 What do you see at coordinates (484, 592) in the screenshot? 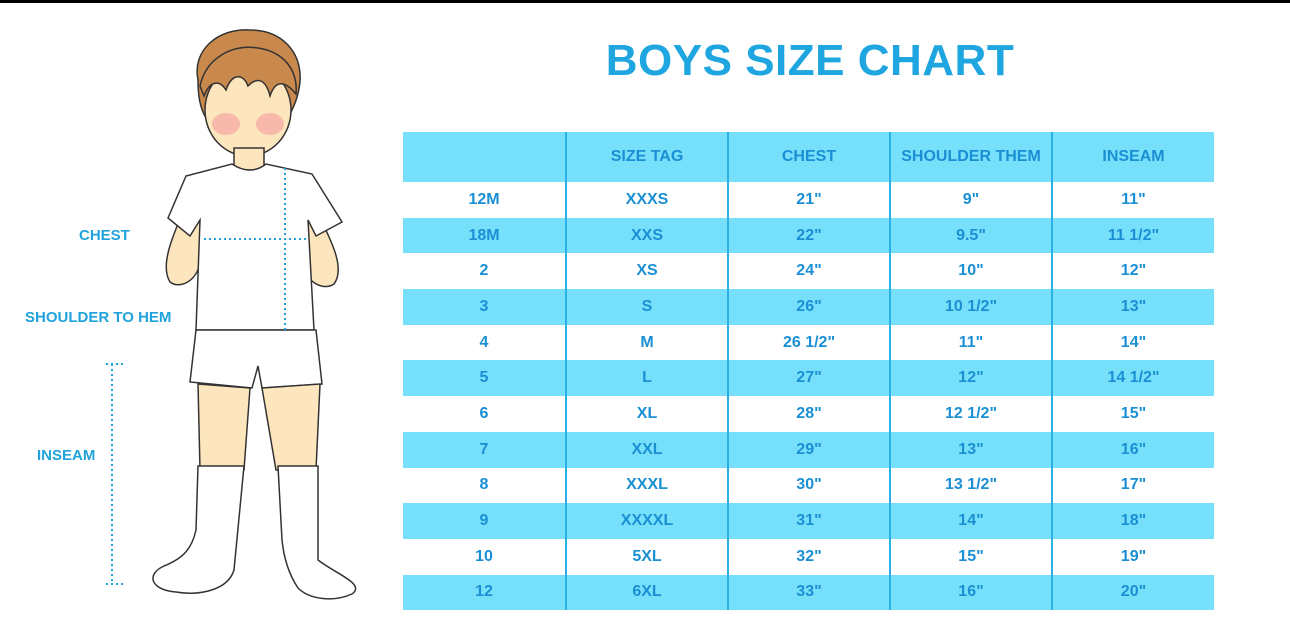
I see `age-cell: 12` at bounding box center [484, 592].